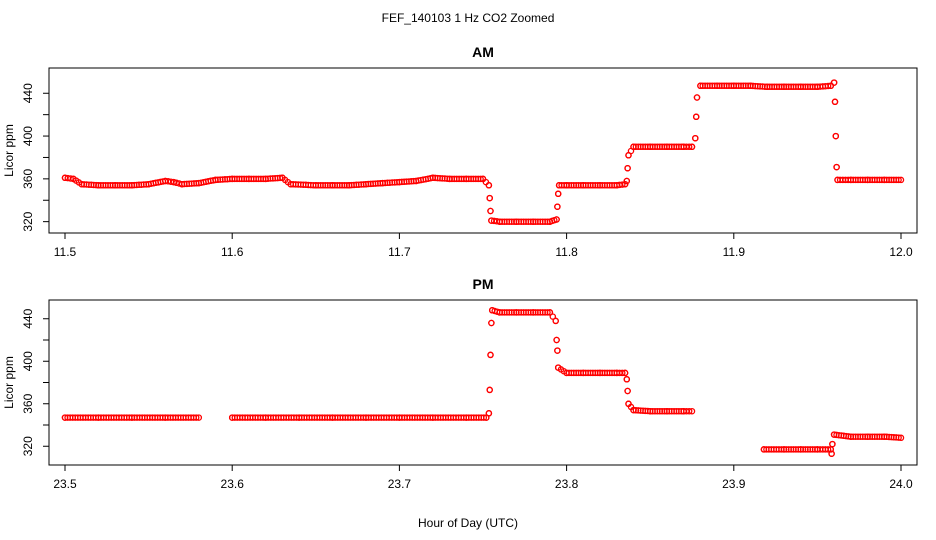 The width and height of the screenshot is (936, 540). What do you see at coordinates (734, 252) in the screenshot?
I see `x-tick-label: 11.9` at bounding box center [734, 252].